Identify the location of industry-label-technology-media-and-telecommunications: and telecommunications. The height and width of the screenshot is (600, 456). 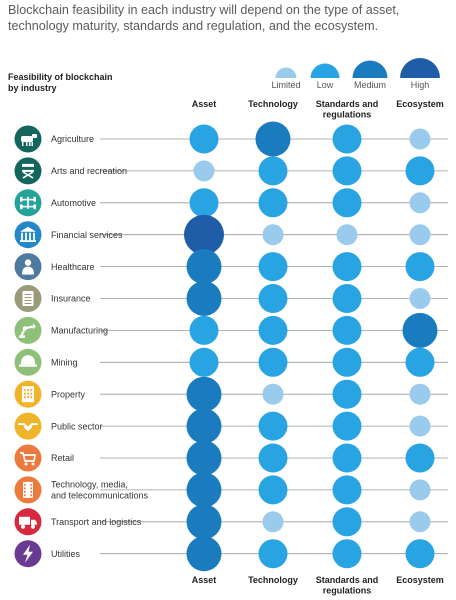
(100, 496).